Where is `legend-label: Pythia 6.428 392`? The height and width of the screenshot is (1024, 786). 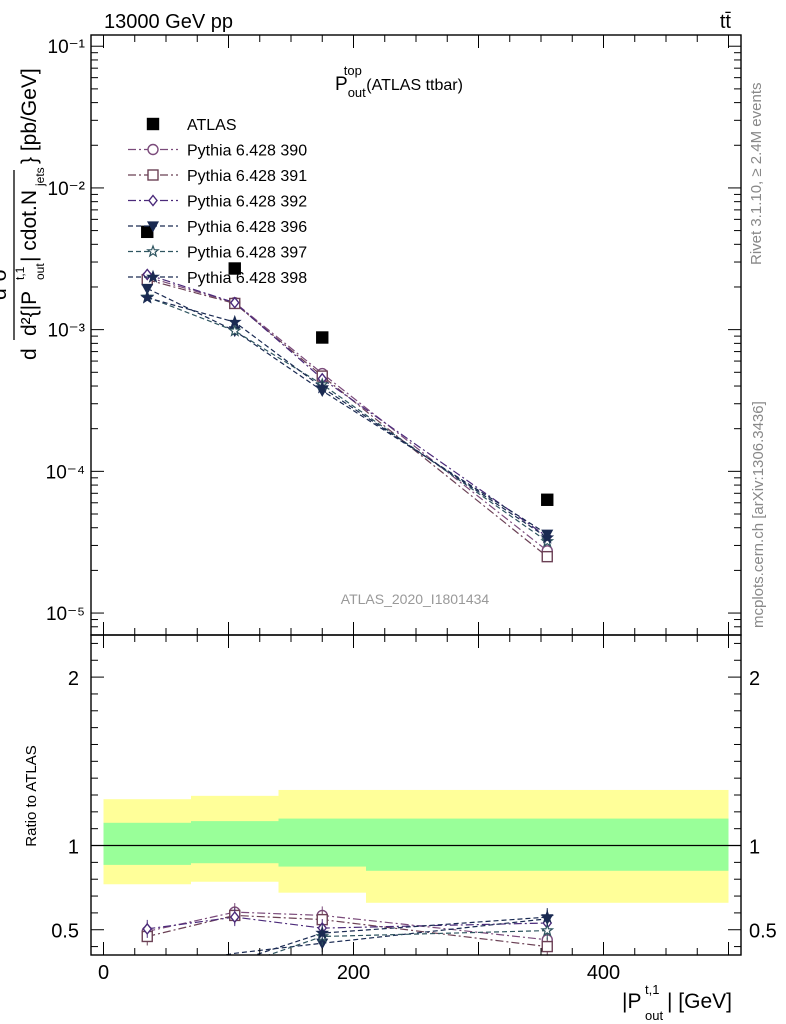 legend-label: Pythia 6.428 392 is located at coordinates (247, 202).